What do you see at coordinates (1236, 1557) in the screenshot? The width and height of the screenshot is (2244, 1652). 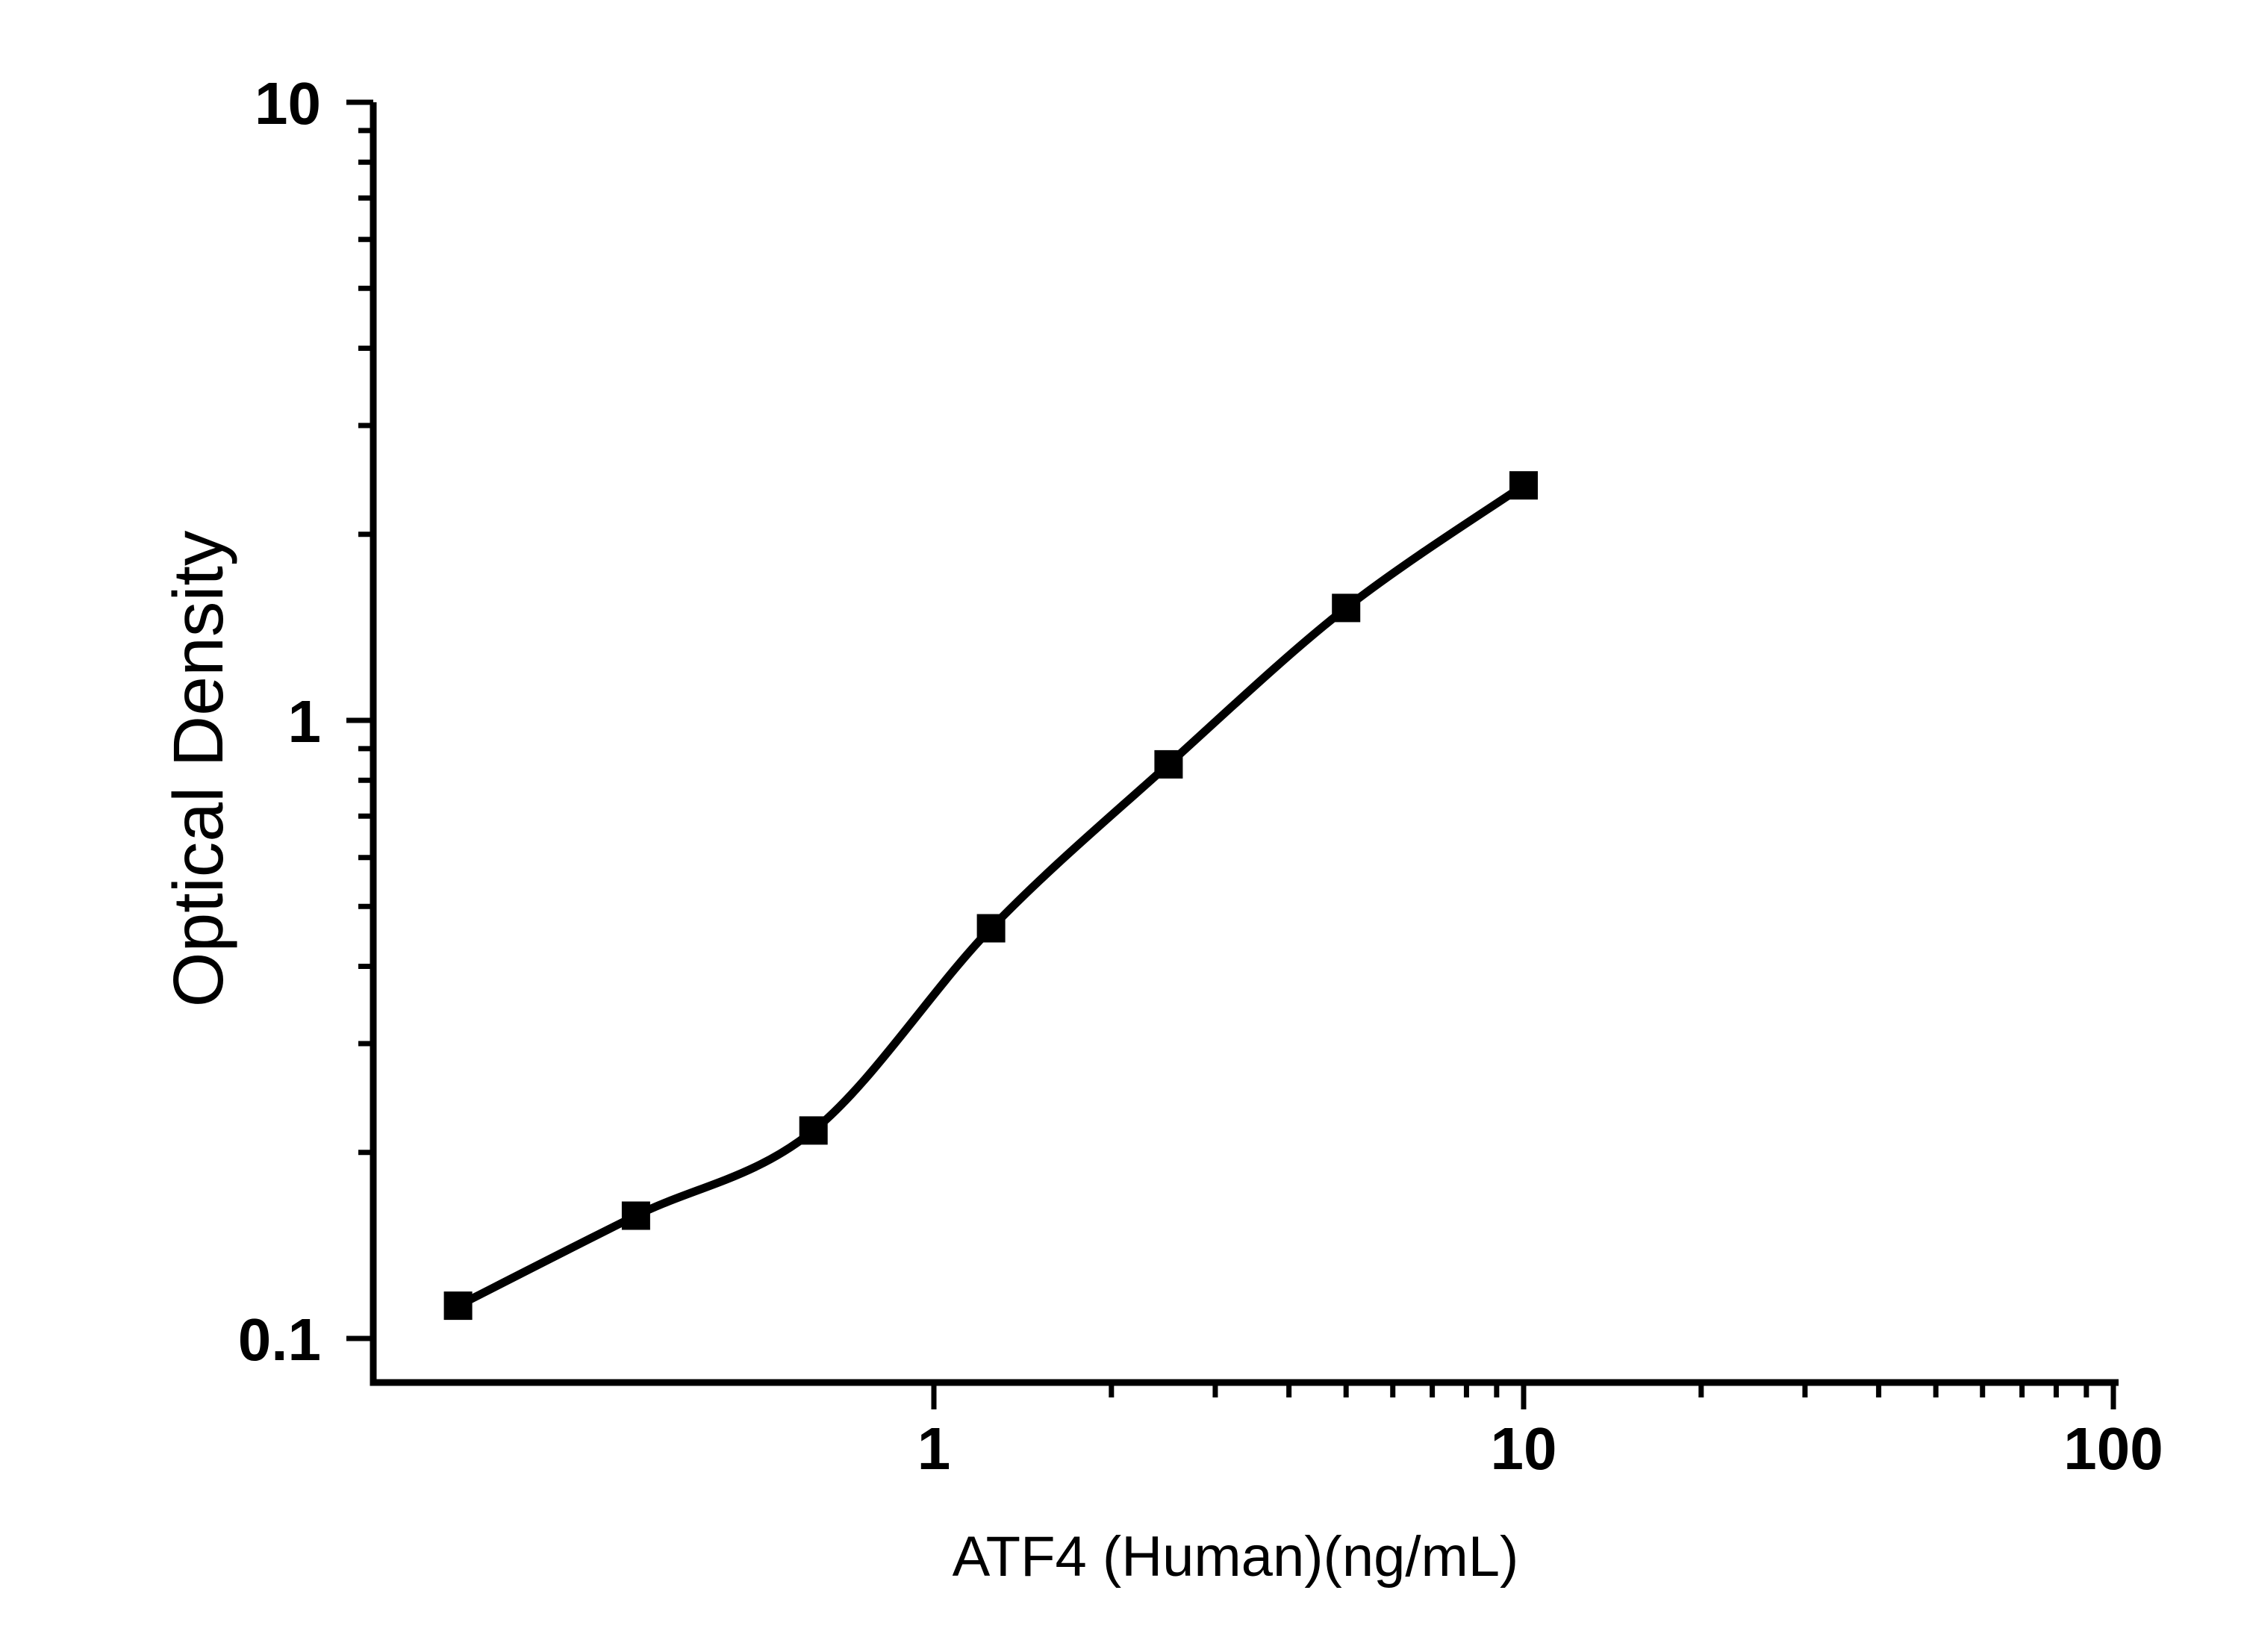 I see `x-axis-title: ATF4 (Human)(ng/mL)` at bounding box center [1236, 1557].